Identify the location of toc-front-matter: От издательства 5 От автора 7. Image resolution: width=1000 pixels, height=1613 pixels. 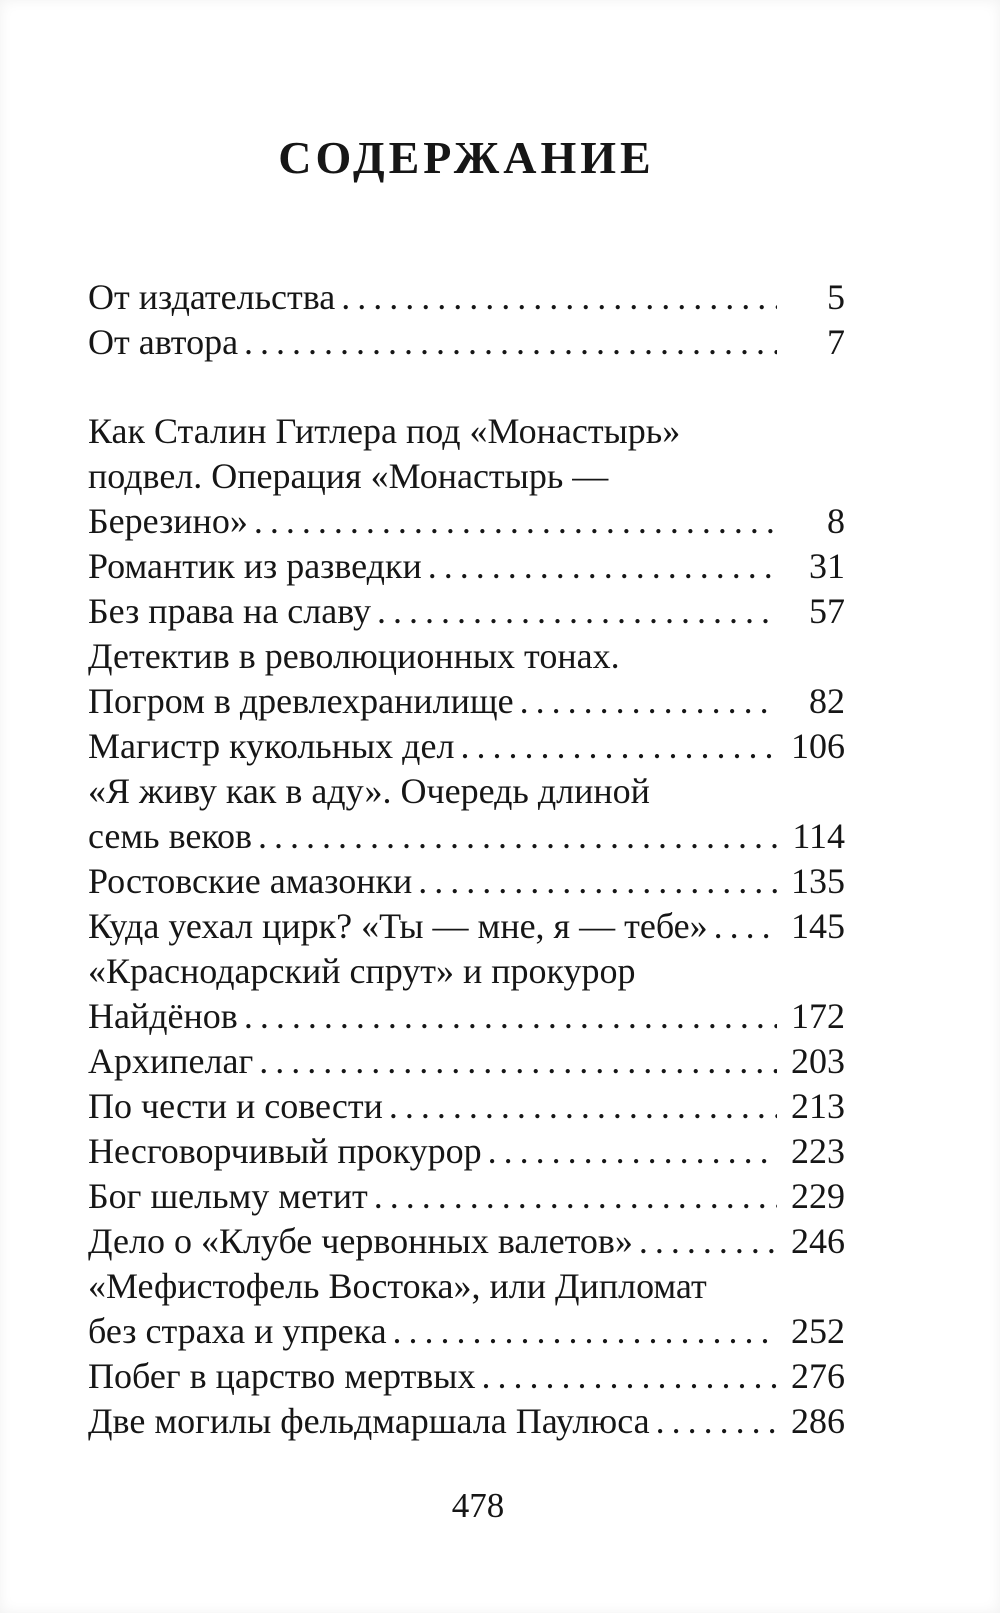
(466, 320).